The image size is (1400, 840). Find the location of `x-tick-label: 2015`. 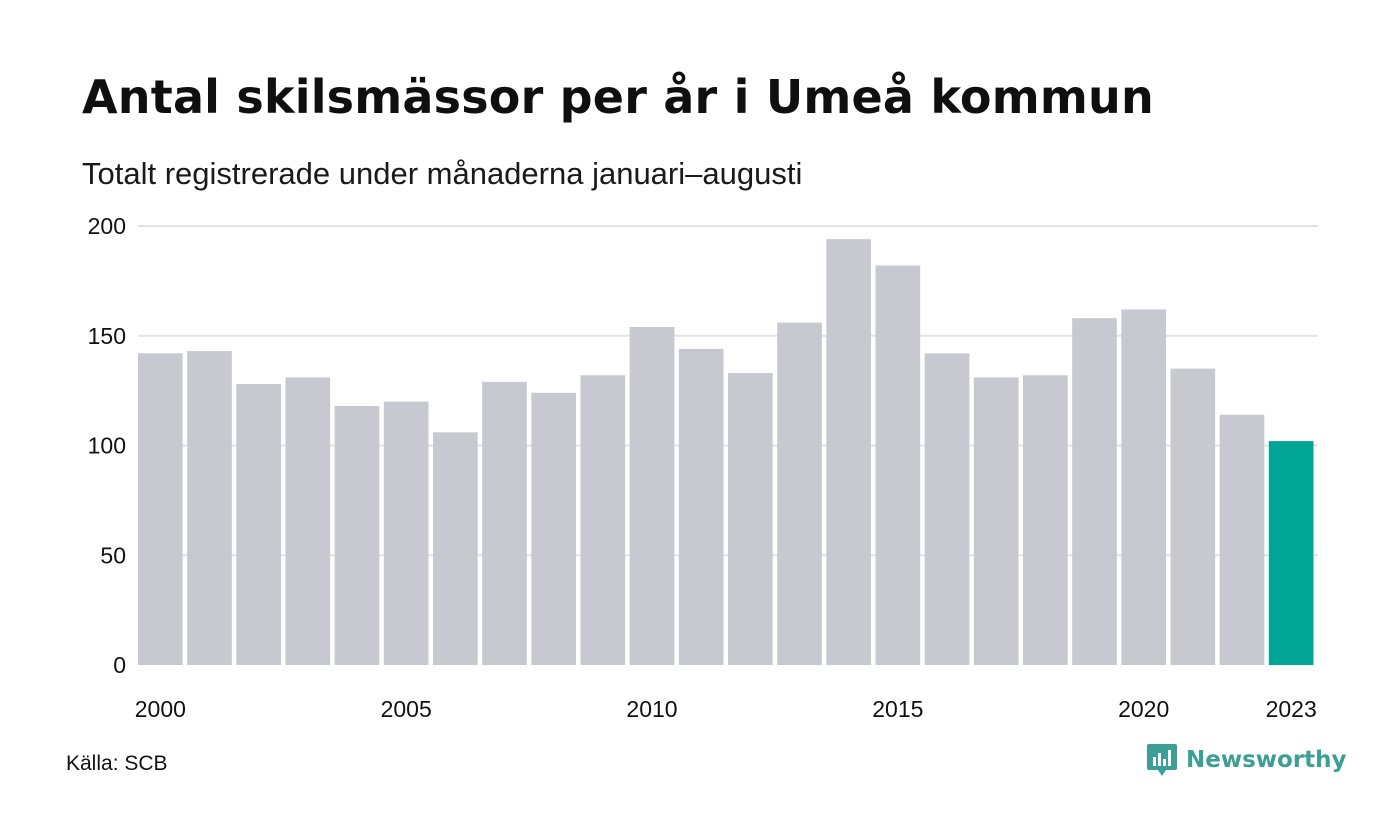

x-tick-label: 2015 is located at coordinates (897, 709).